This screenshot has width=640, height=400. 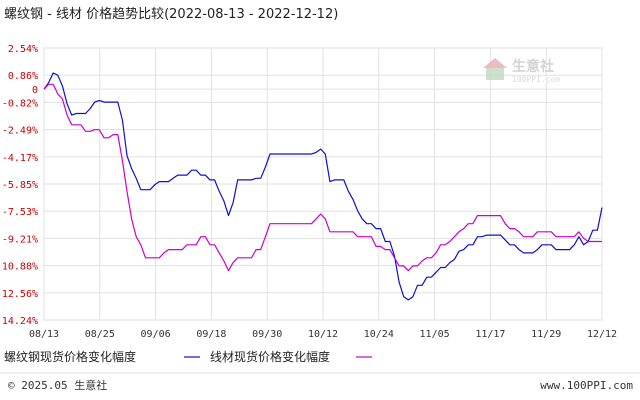 I want to click on y-tick-label: -5.85%, so click(x=20, y=185).